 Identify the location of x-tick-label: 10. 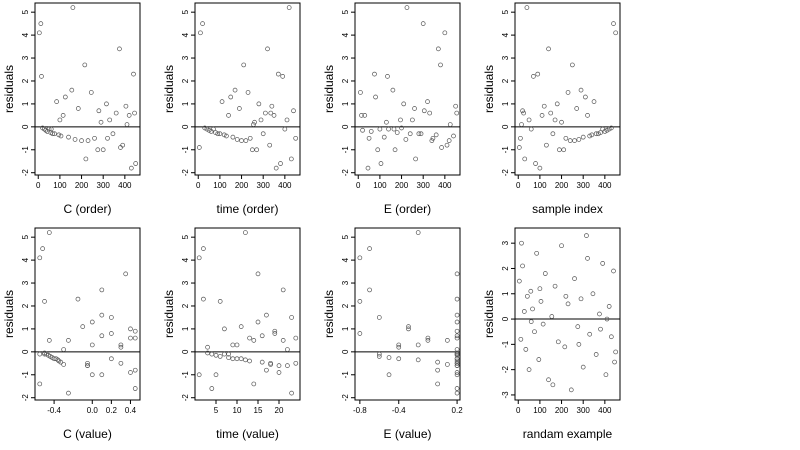
(237, 410).